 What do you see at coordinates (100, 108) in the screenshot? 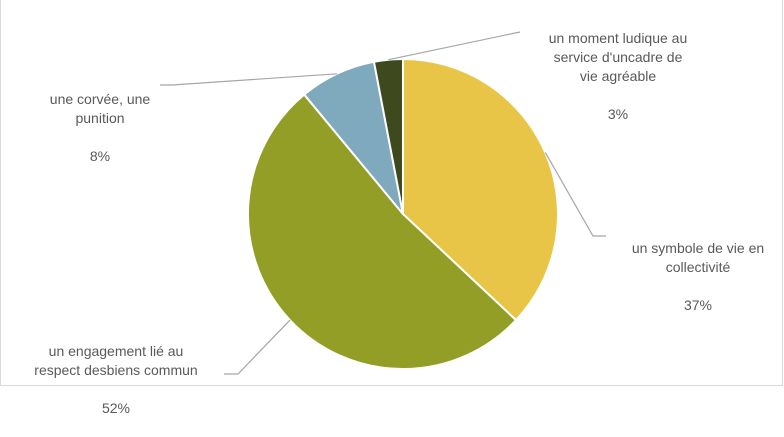
I see `slice-label-text: une corvée, une punition` at bounding box center [100, 108].